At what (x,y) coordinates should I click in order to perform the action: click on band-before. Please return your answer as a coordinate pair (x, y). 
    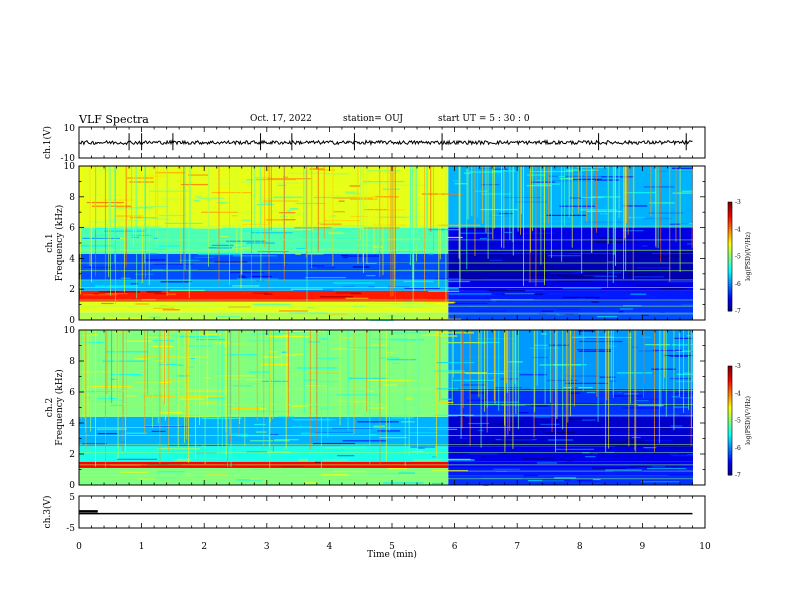
    Looking at the image, I should click on (264, 238).